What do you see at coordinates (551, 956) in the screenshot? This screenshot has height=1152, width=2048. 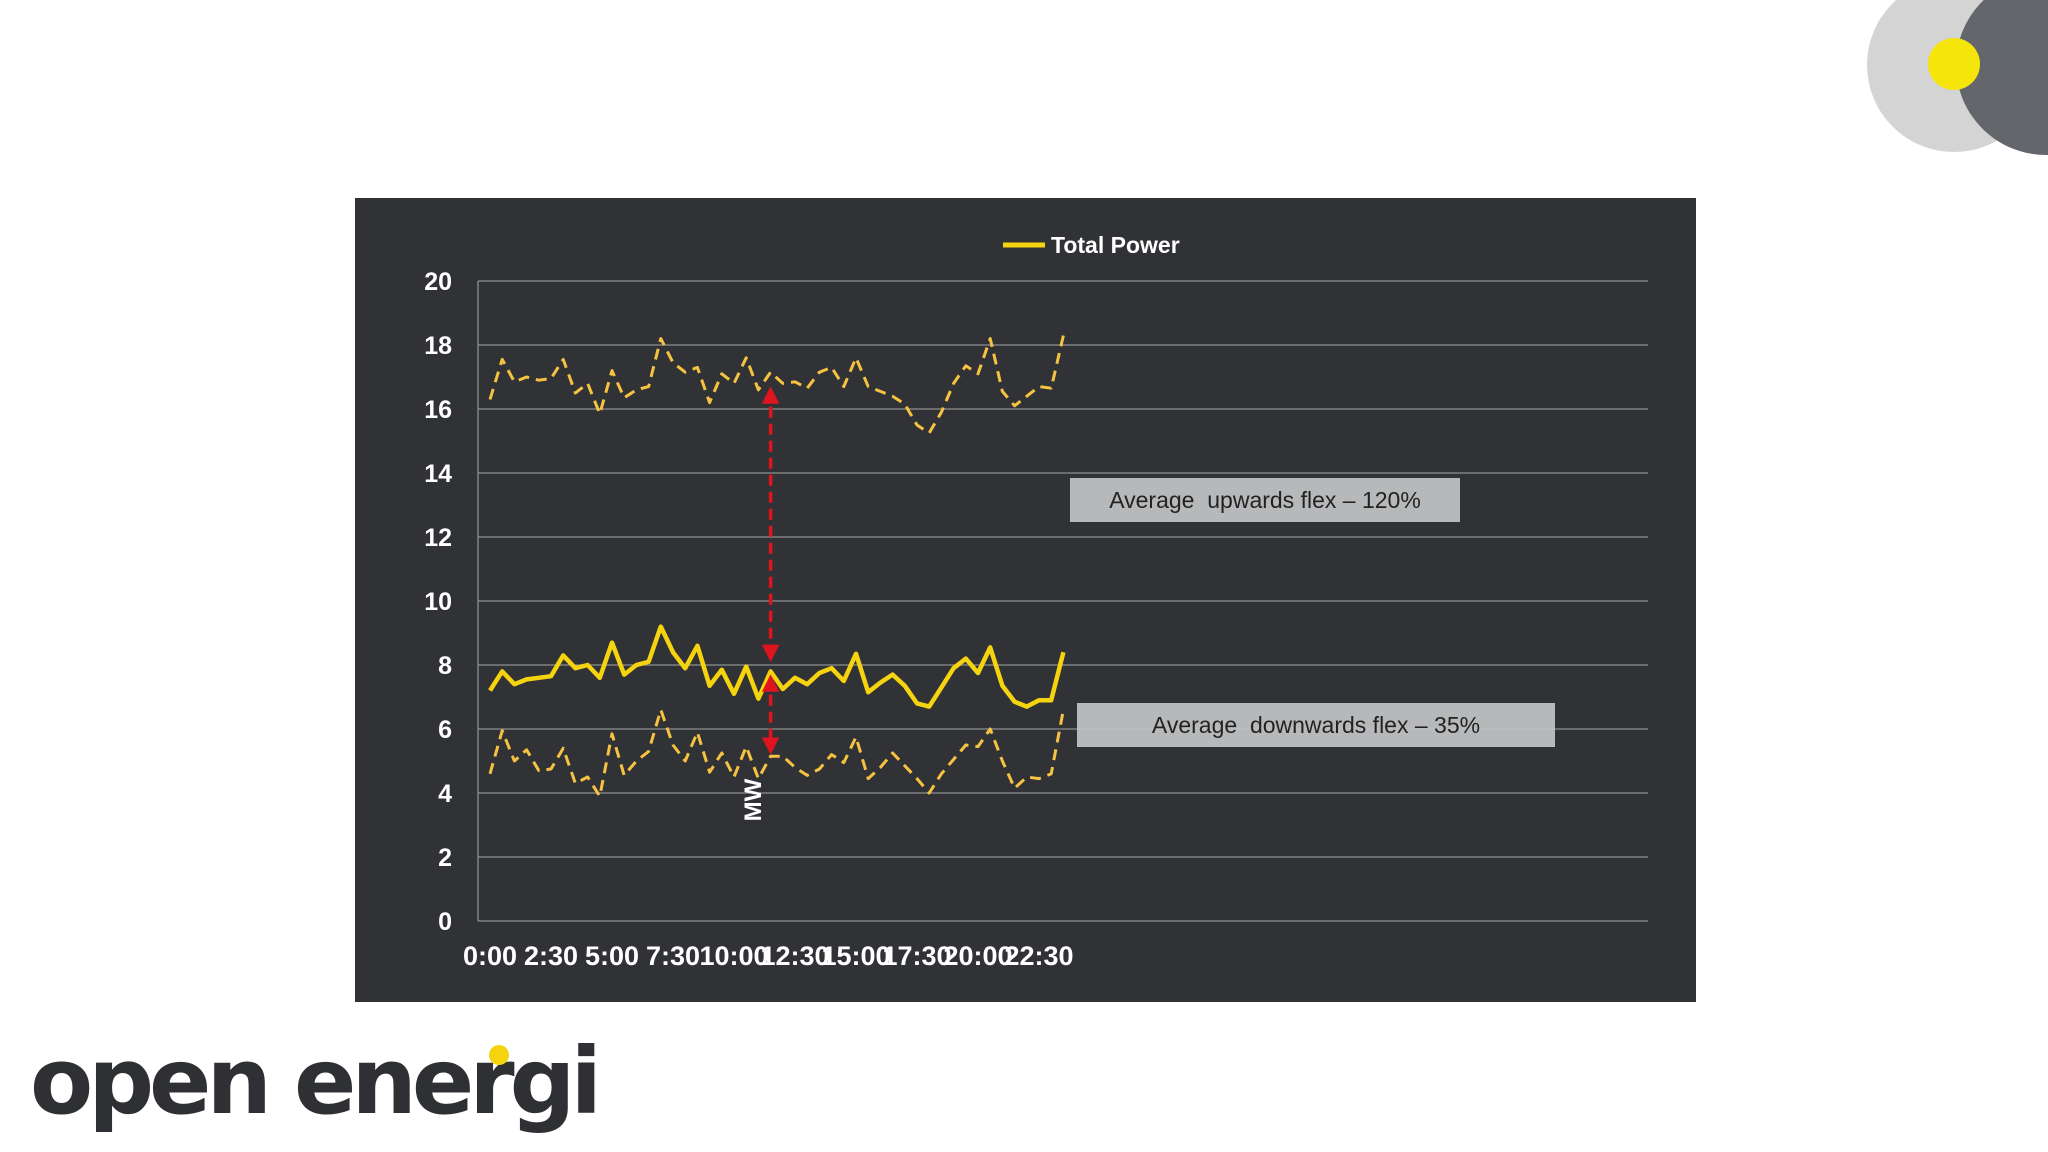 I see `x-tick-label: 2:30` at bounding box center [551, 956].